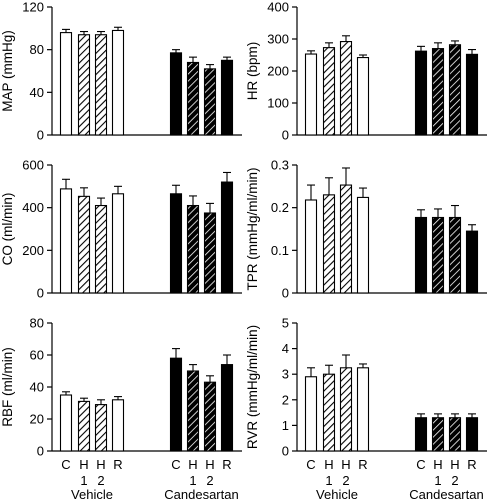 The image size is (490, 502). I want to click on y-axis-label: TPR (mmHg/ml/min), so click(252, 229).